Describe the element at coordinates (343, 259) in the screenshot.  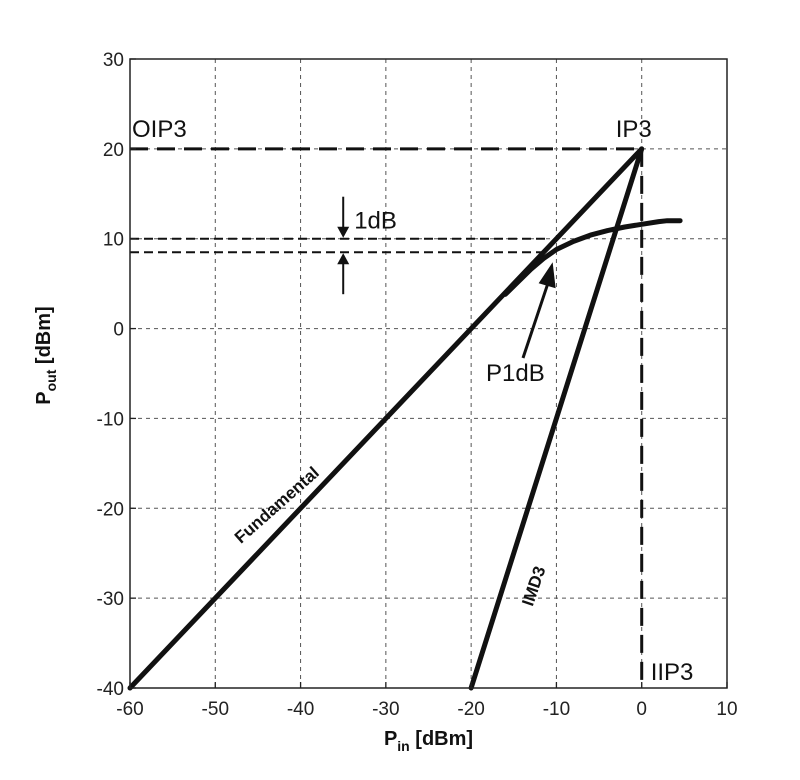
I see `one-db-arrow-up-head` at that location.